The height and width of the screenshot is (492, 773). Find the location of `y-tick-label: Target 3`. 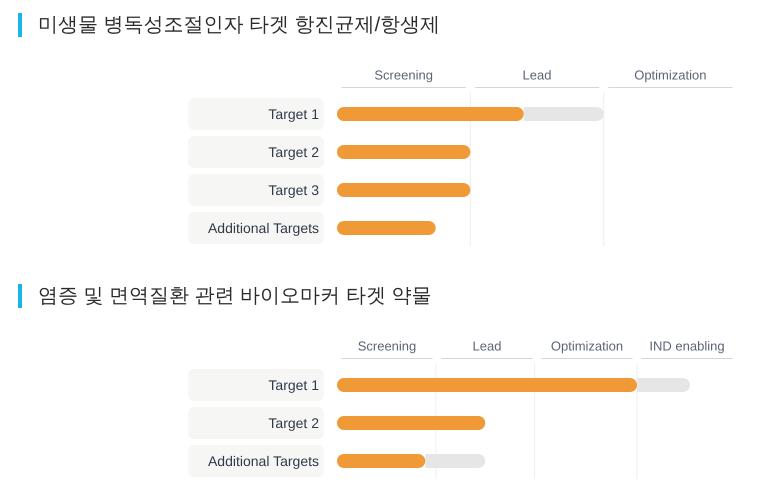

y-tick-label: Target 3 is located at coordinates (294, 190).